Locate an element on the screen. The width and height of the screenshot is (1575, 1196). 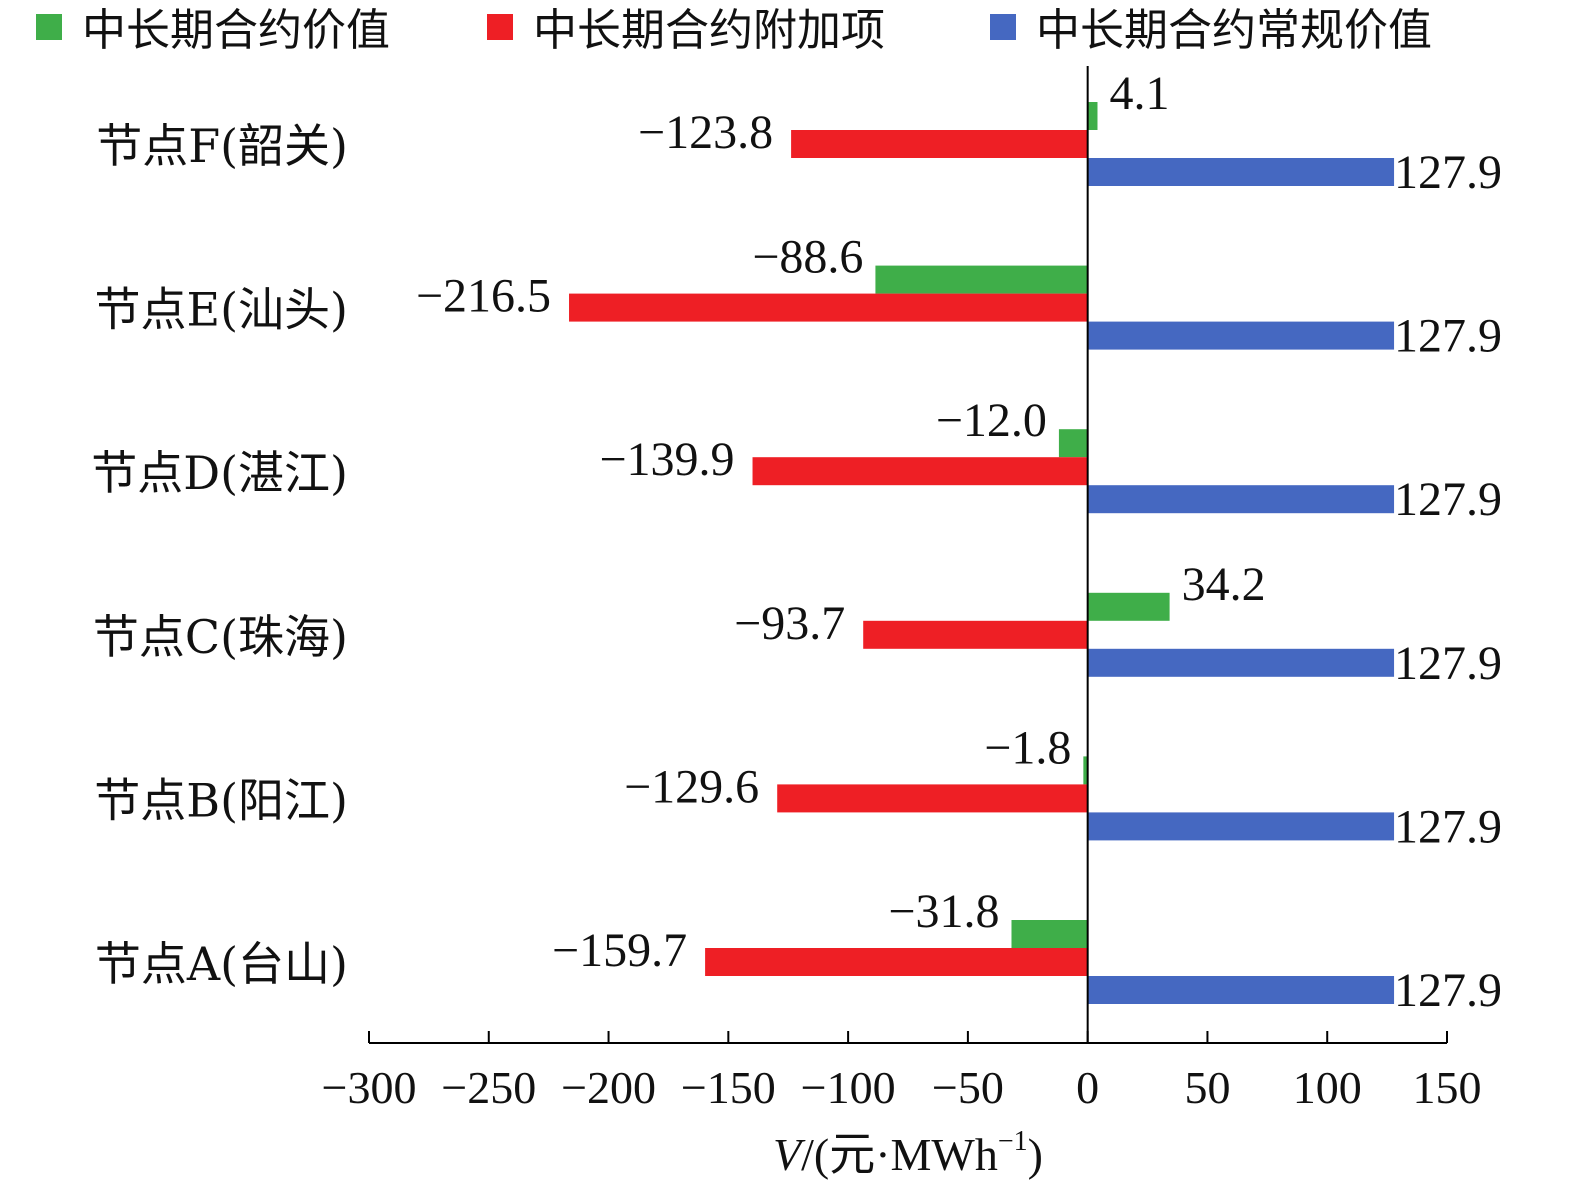
category-label: 节点D(湛江) is located at coordinates (219, 473).